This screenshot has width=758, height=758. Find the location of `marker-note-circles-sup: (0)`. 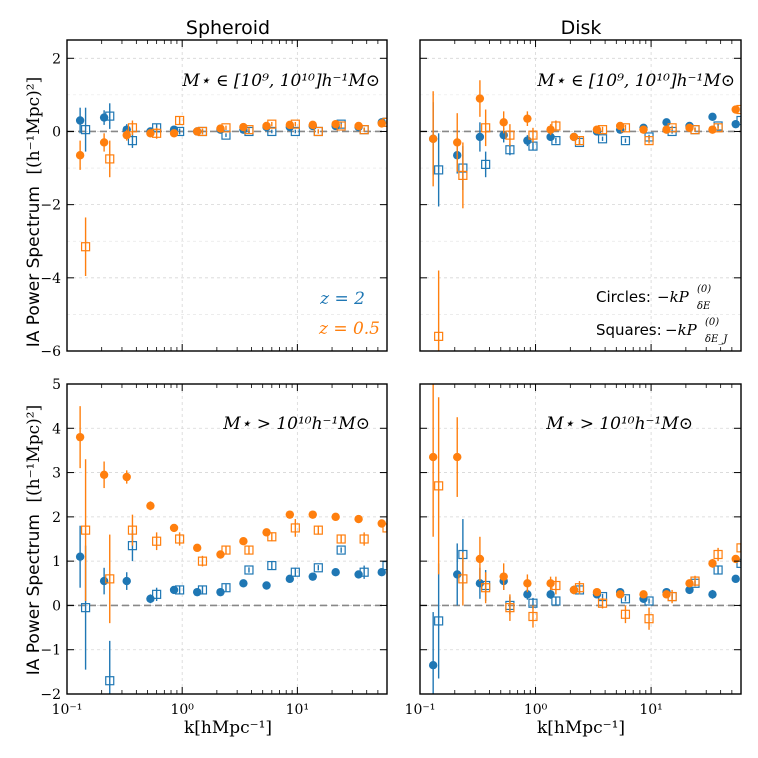

marker-note-circles-sup: (0) is located at coordinates (704, 289).